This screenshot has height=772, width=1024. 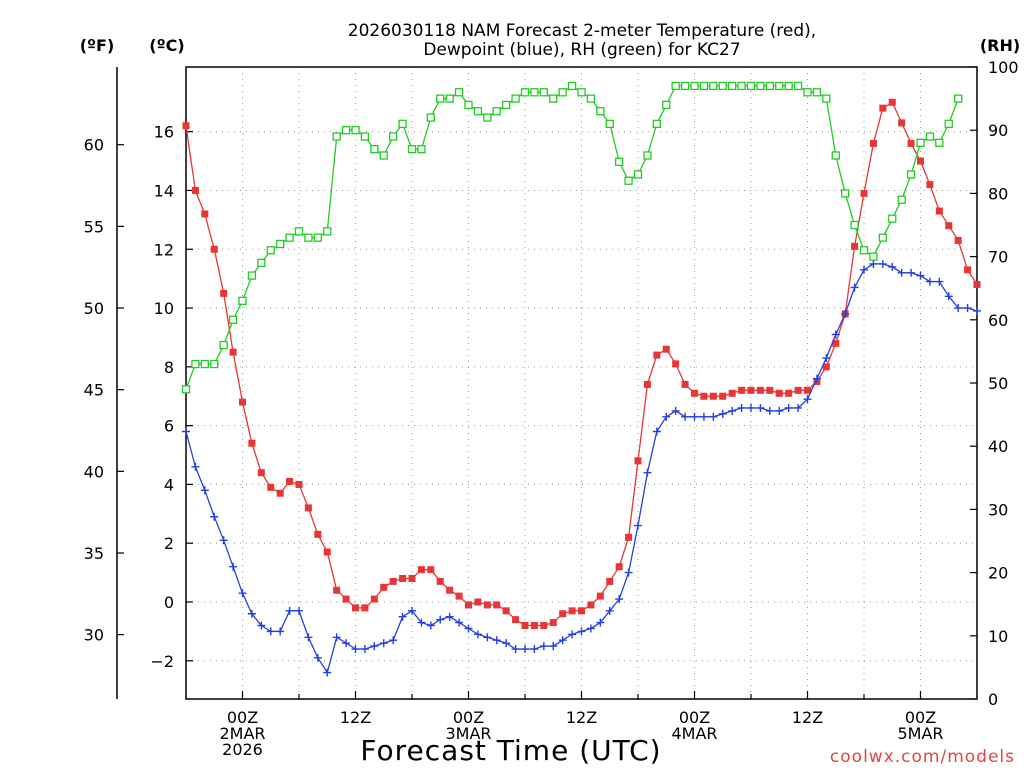 I want to click on celsius-tick-label: 16, so click(x=164, y=132).